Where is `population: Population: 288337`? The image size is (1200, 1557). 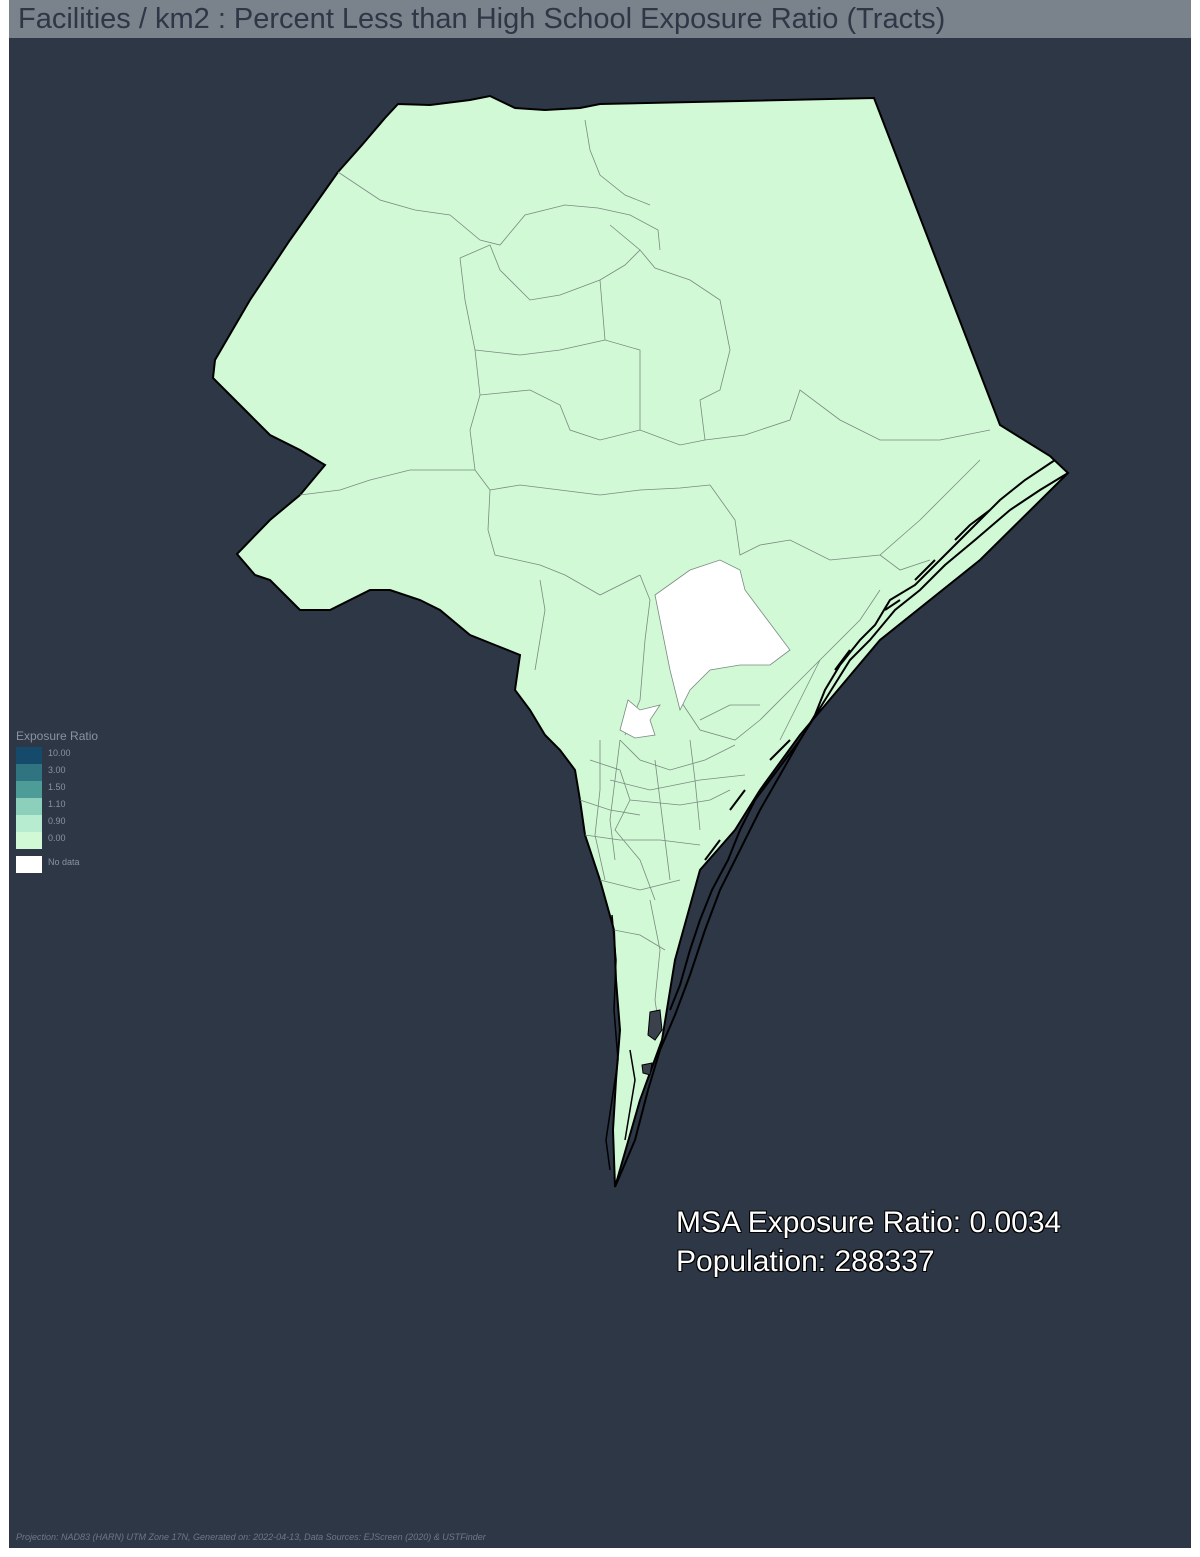
population: Population: 288337 is located at coordinates (805, 1261).